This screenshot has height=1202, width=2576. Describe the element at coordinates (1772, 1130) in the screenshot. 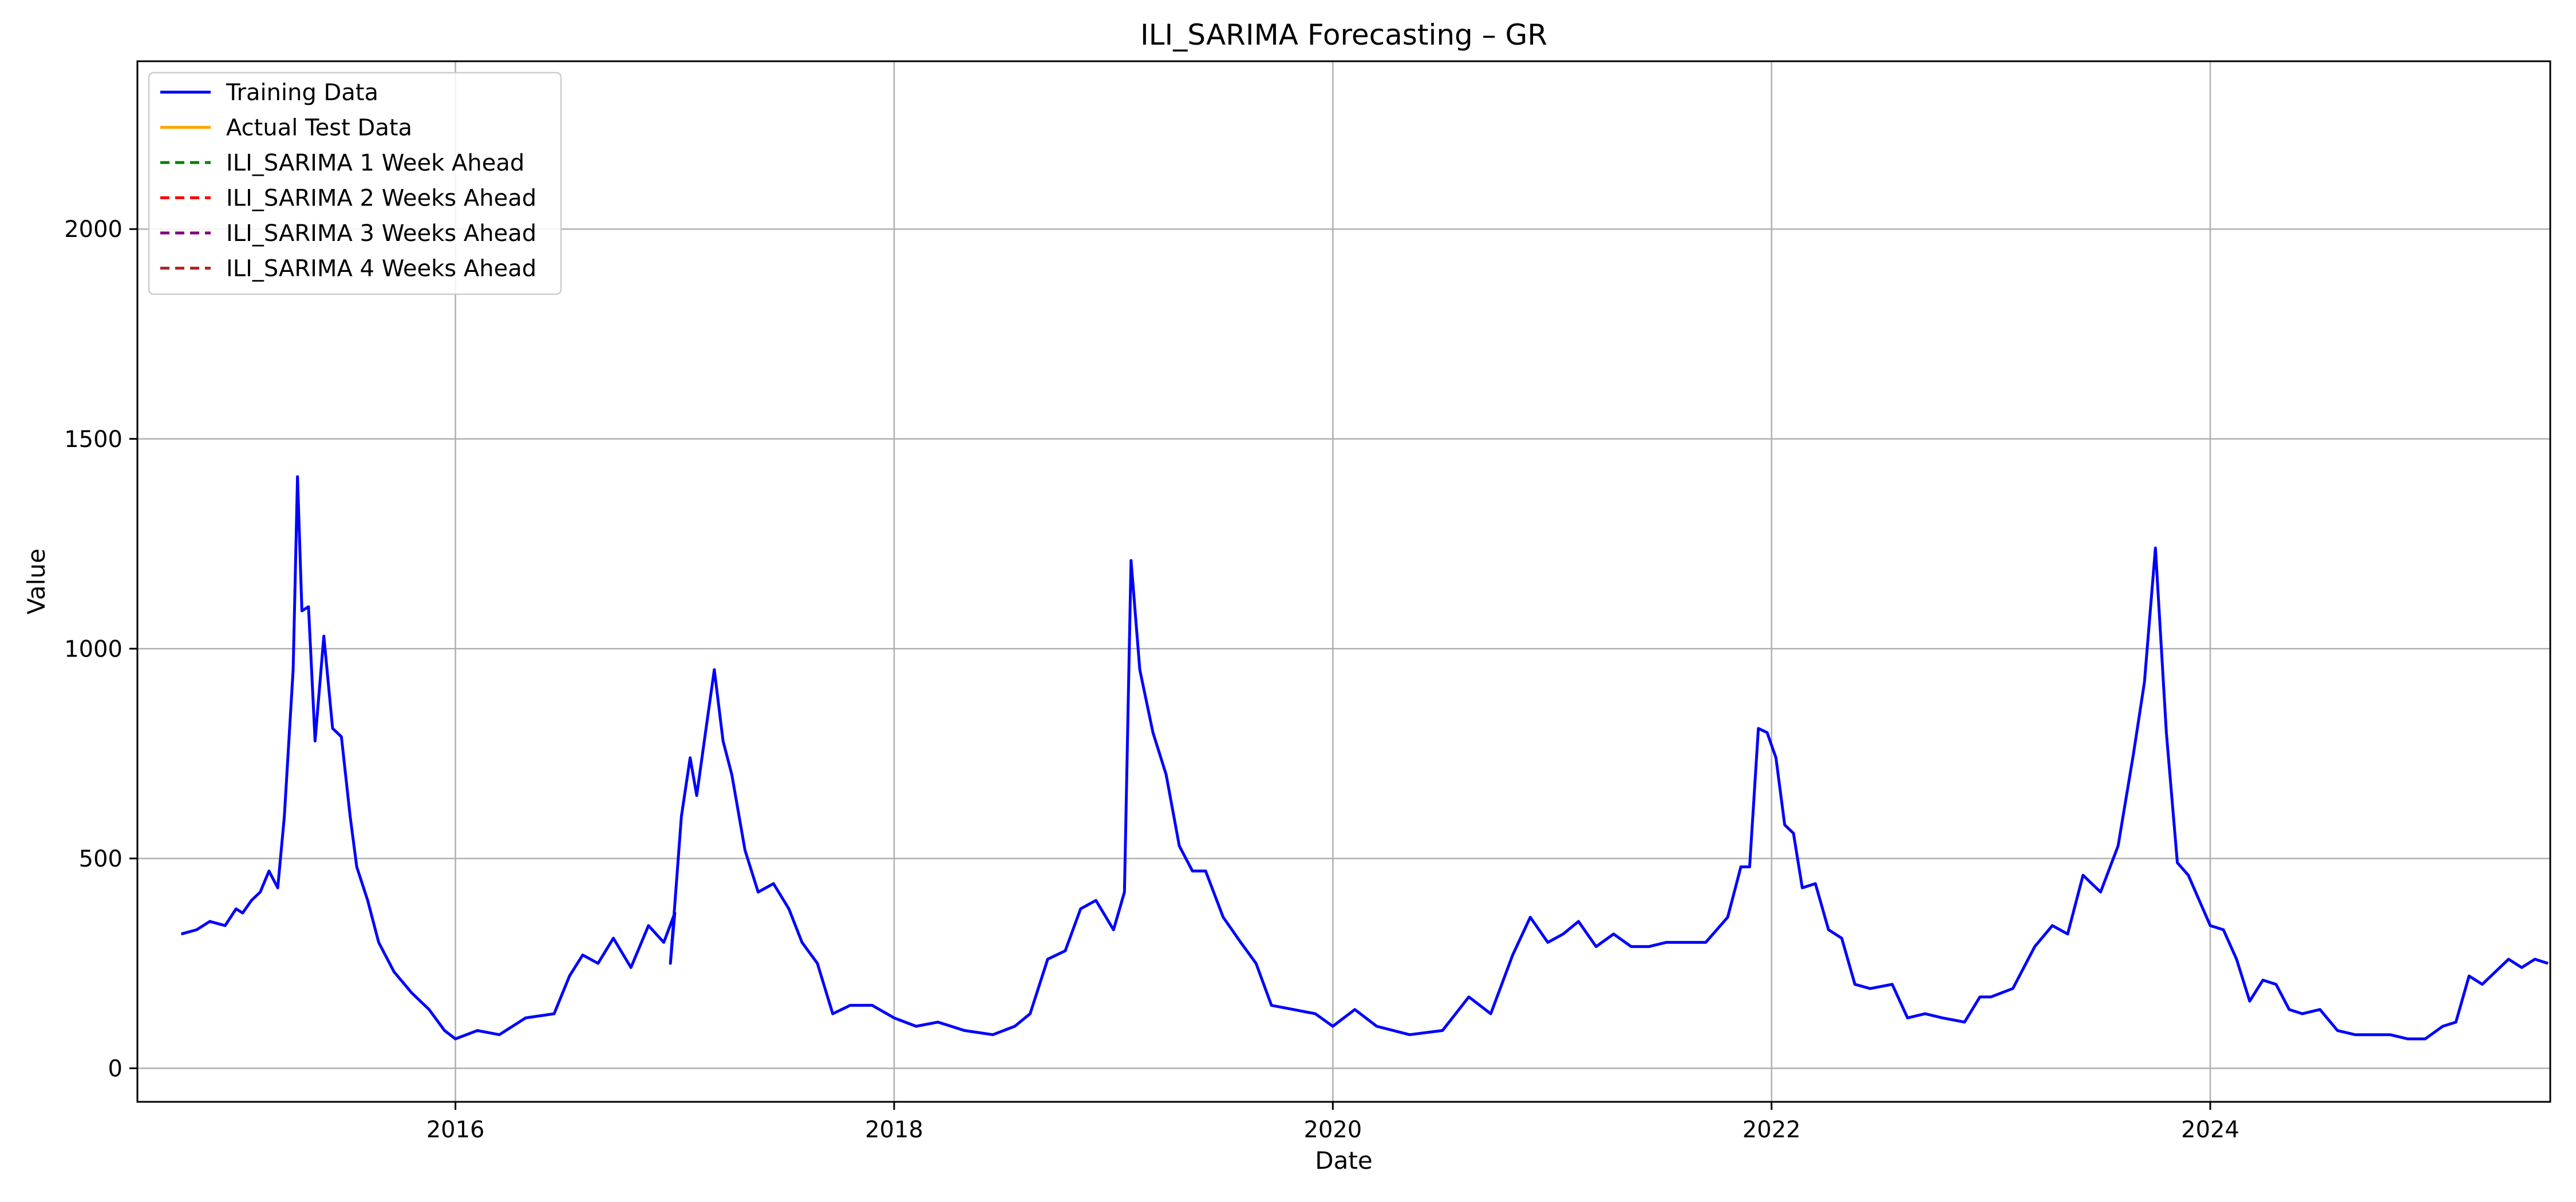

I see `x-tick-label: 2022` at that location.